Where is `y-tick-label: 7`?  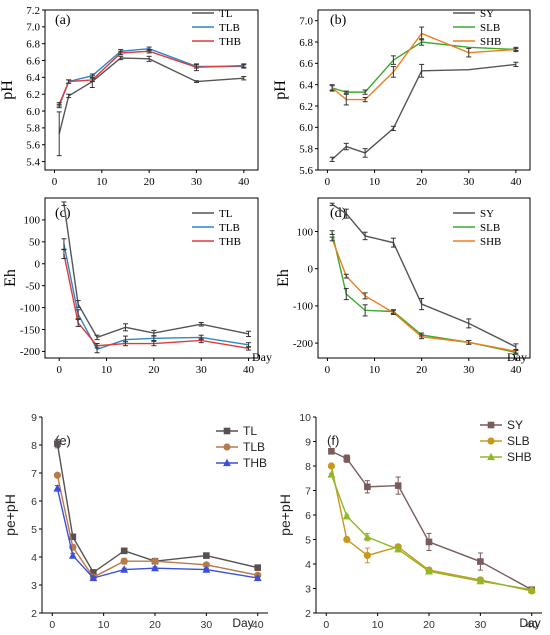 y-tick-label: 7 is located at coordinates (308, 491).